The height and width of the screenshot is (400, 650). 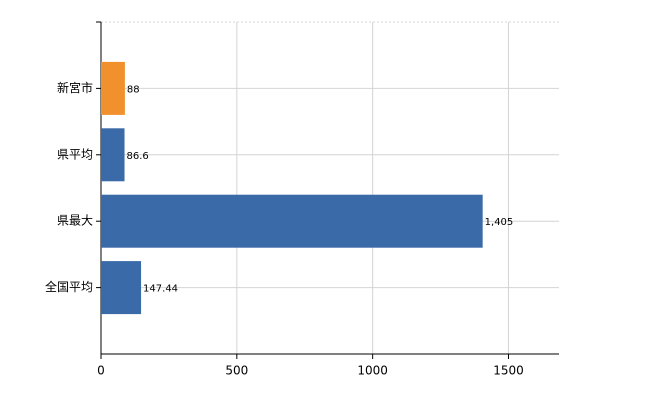 I want to click on x-tick-label: 0, so click(x=101, y=371).